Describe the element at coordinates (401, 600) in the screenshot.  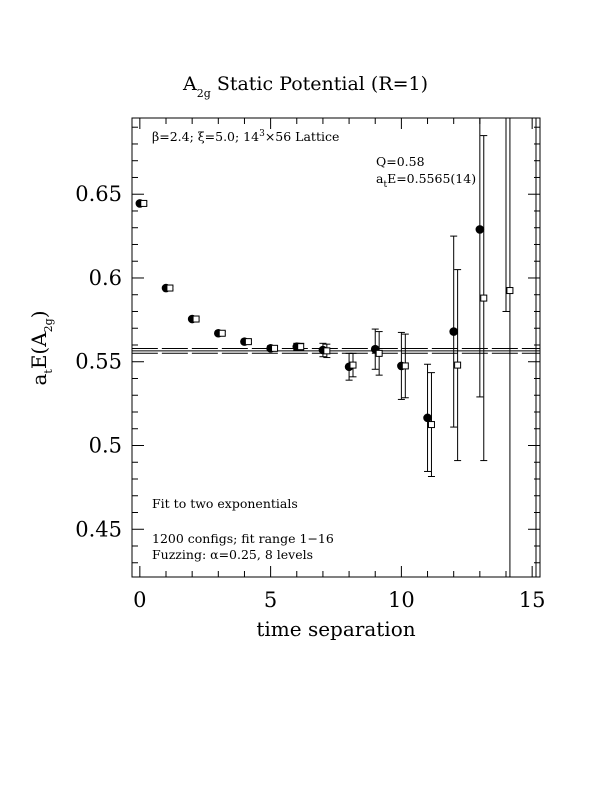
I see `x-tick-label: 10` at that location.